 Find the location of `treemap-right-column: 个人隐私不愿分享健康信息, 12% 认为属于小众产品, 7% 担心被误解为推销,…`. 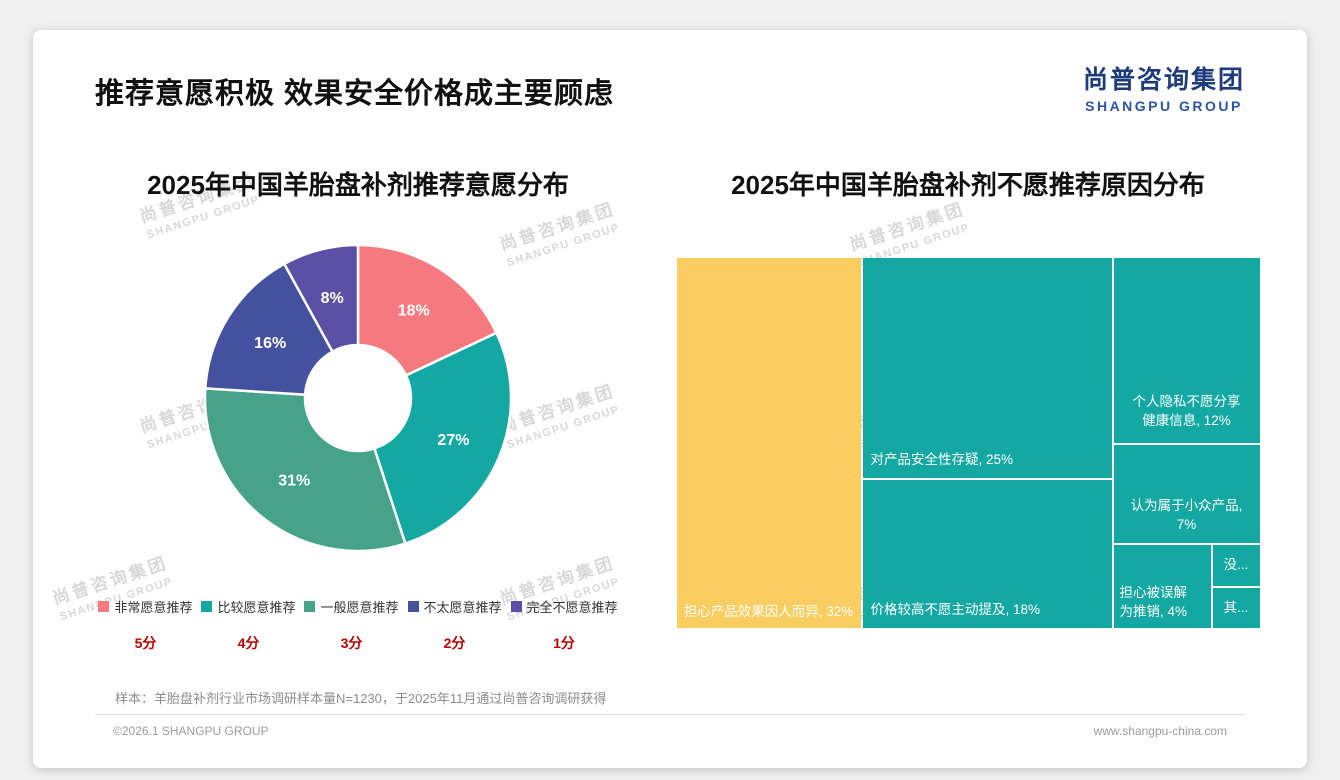

treemap-right-column: 个人隐私不愿分享健康信息, 12% 认为属于小众产品, 7% 担心被误解为推销,… is located at coordinates (1186, 443).